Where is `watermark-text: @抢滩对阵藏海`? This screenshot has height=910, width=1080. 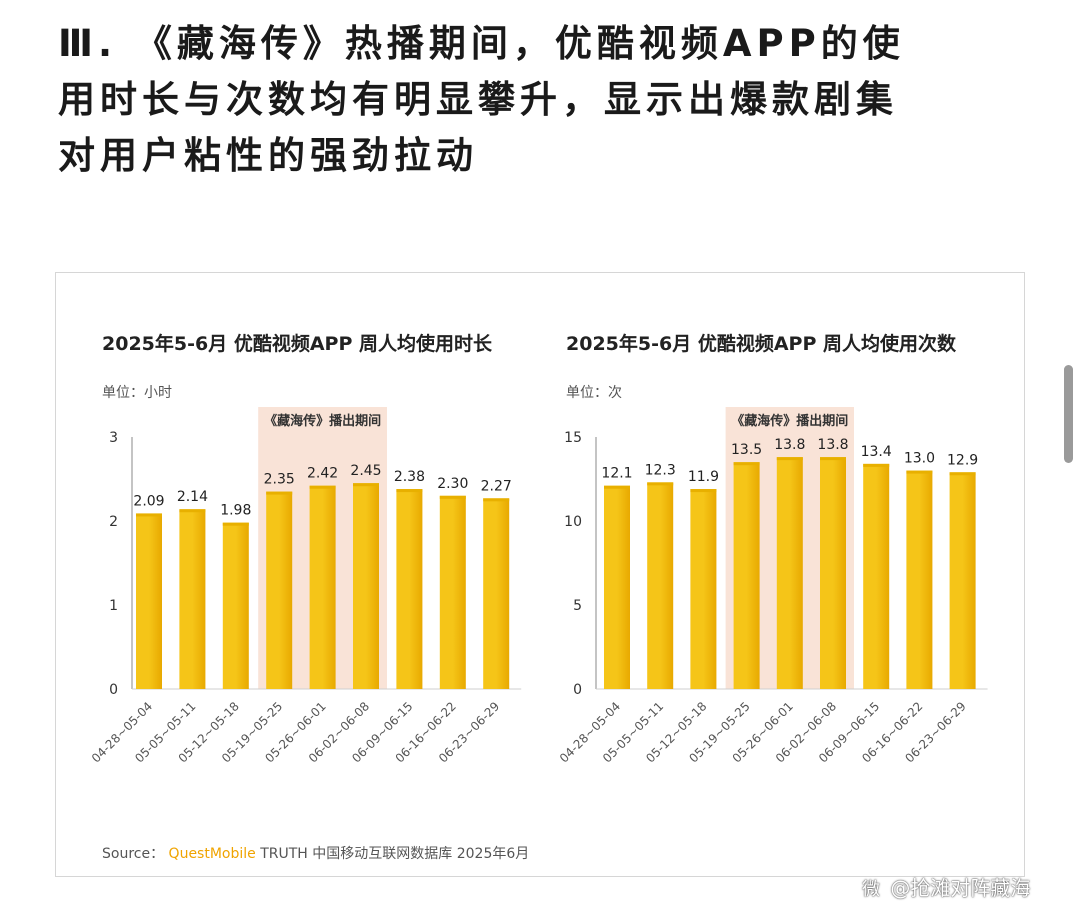 watermark-text: @抢滩对阵藏海 is located at coordinates (960, 888).